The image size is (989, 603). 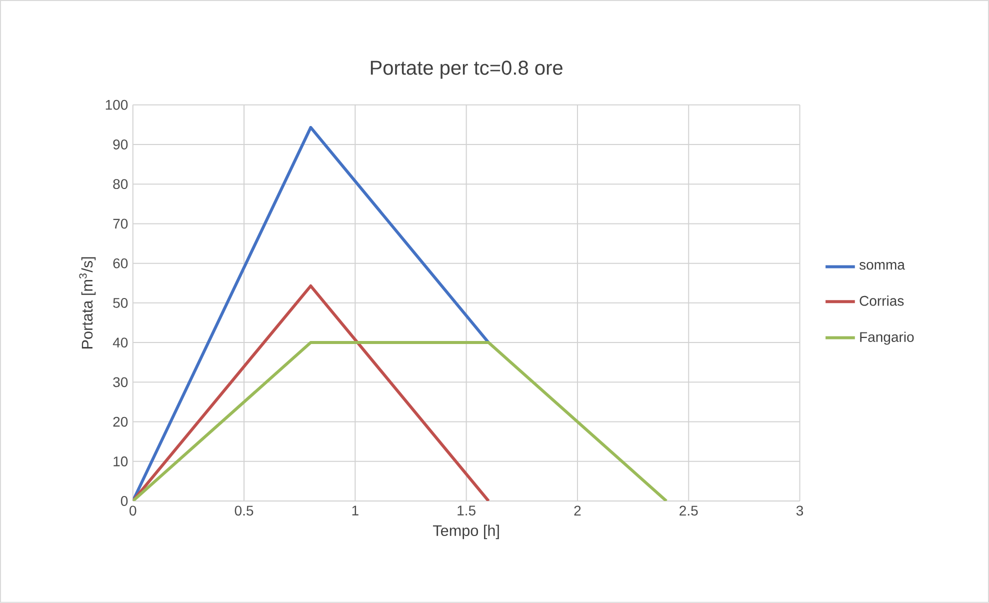 I want to click on legend-label: somma, so click(x=882, y=266).